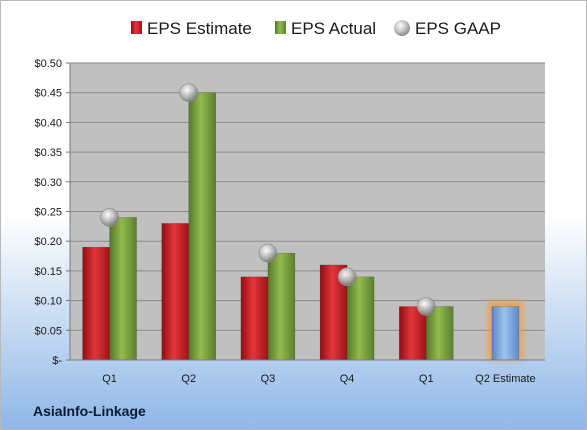  I want to click on legend-label-eps-estimate: EPS Estimate, so click(199, 28).